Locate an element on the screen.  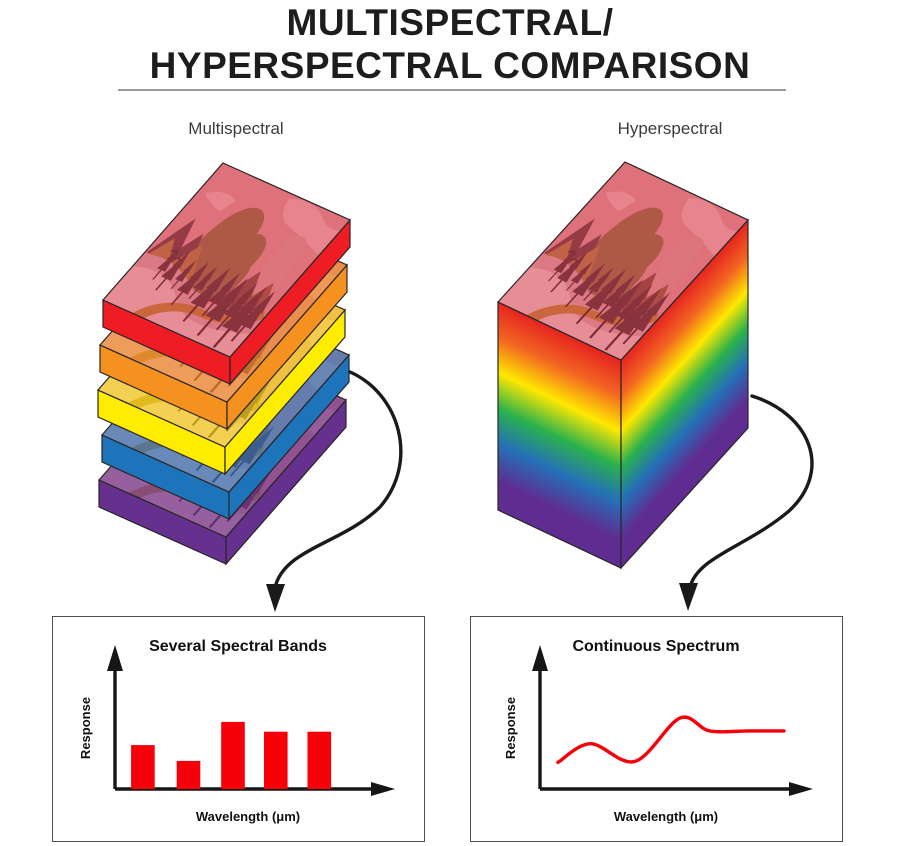
arrow-multispectral-to-chart is located at coordinates (334, 491).